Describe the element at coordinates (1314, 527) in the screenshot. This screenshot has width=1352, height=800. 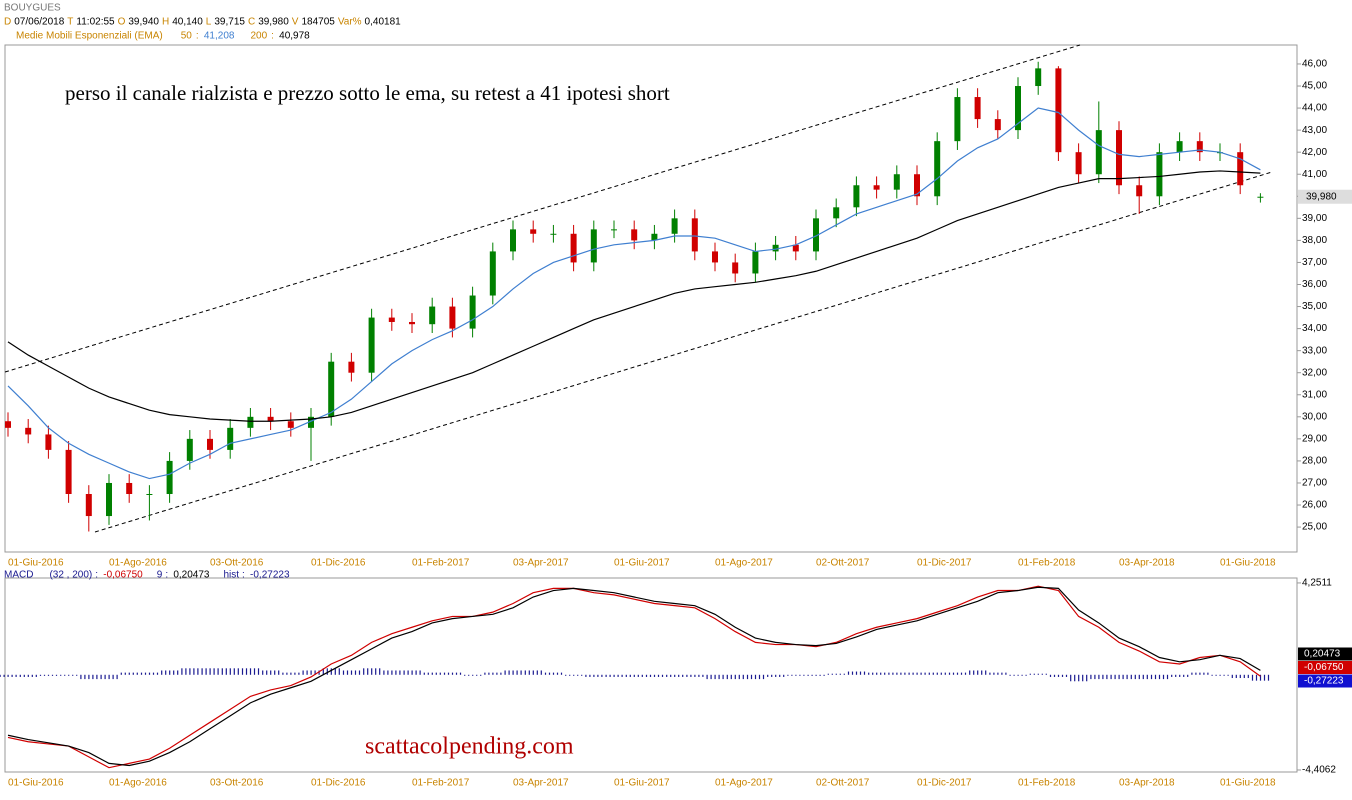
I see `y-tick-label: 25,00` at that location.